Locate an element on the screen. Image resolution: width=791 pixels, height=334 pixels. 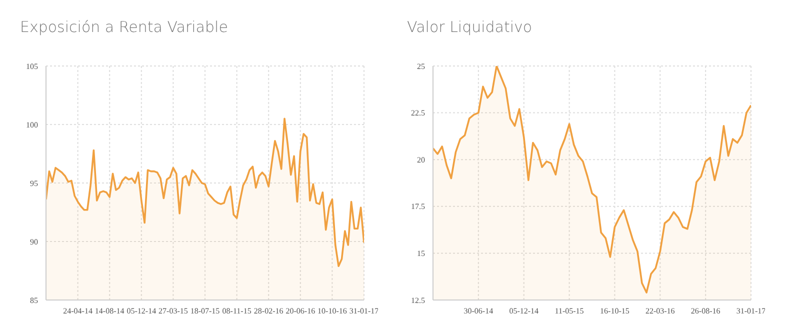
x-tick-label: 14-08-14 is located at coordinates (109, 311).